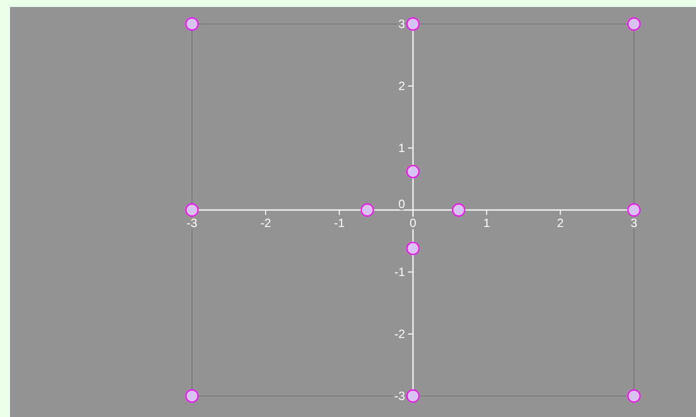 The height and width of the screenshot is (417, 696). What do you see at coordinates (400, 334) in the screenshot?
I see `y-tick-label: -2` at bounding box center [400, 334].